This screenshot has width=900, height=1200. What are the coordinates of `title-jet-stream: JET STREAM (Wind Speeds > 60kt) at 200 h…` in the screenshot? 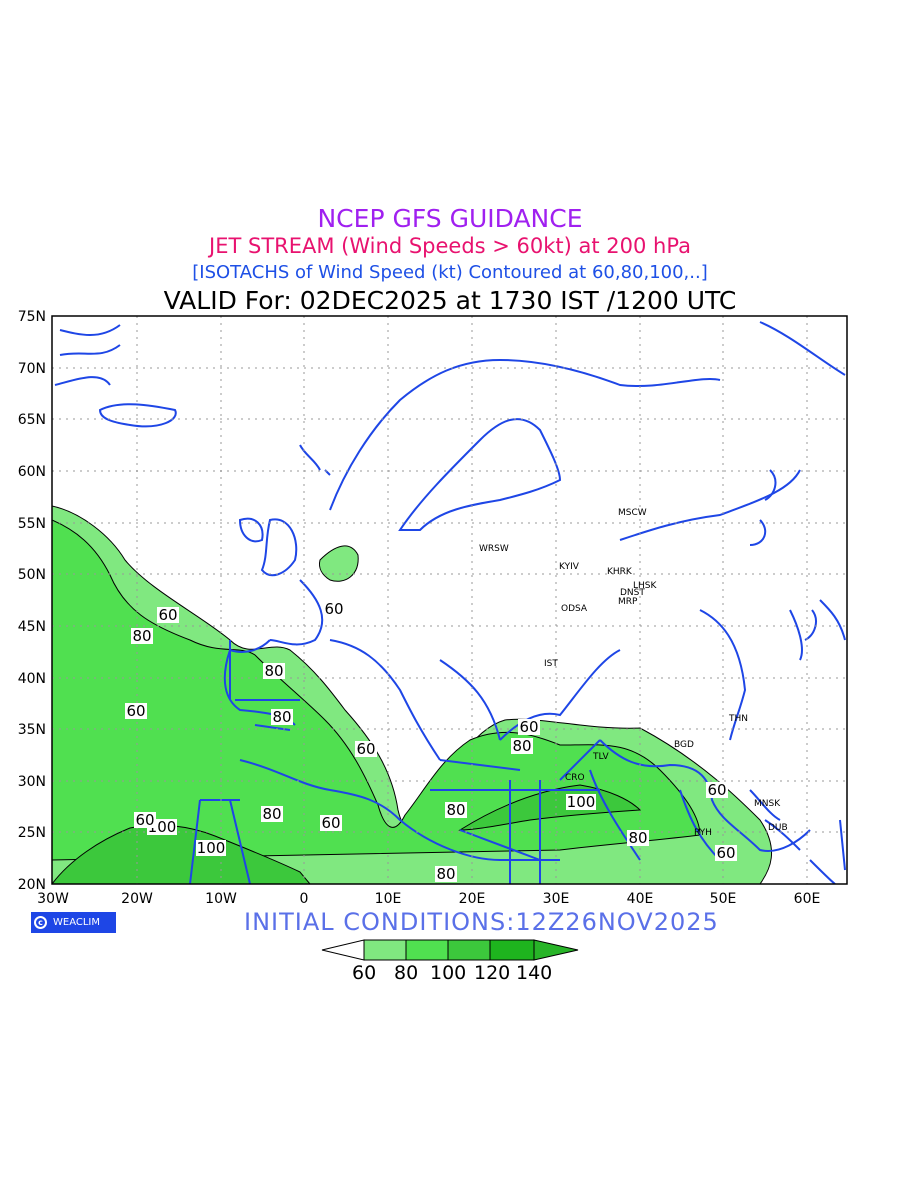 It's located at (450, 246).